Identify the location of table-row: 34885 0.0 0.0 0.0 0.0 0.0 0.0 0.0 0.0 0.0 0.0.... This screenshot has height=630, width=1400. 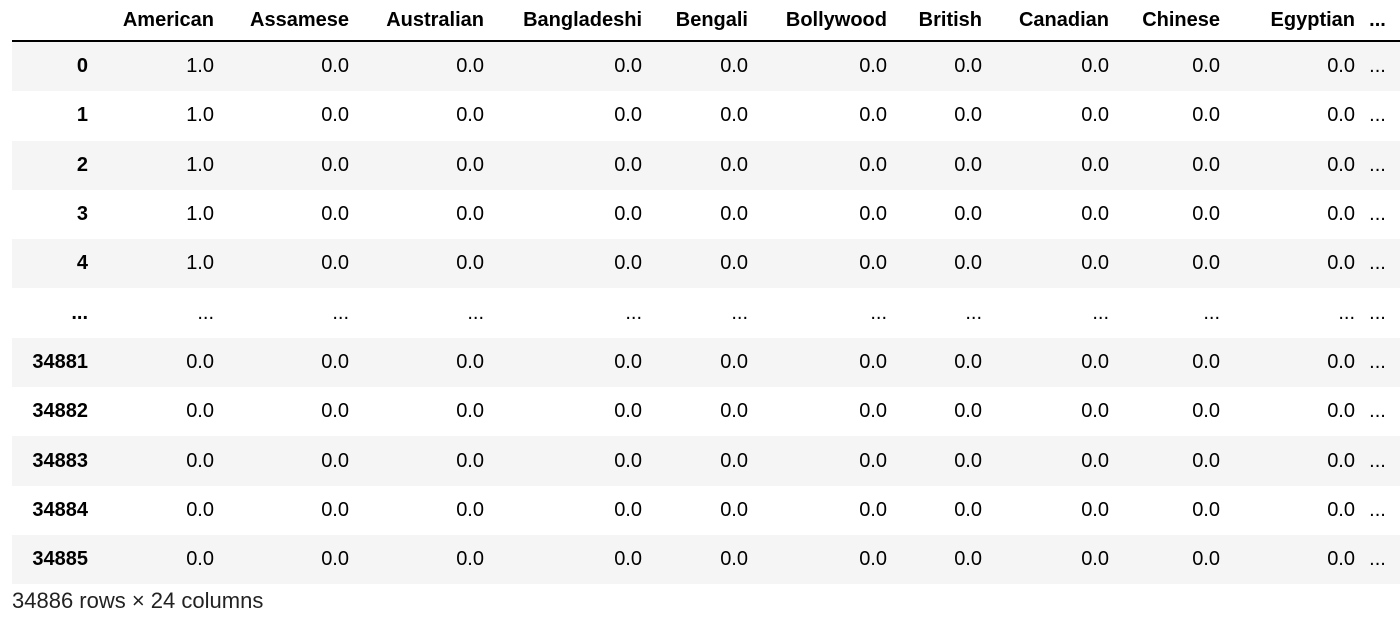
(706, 559).